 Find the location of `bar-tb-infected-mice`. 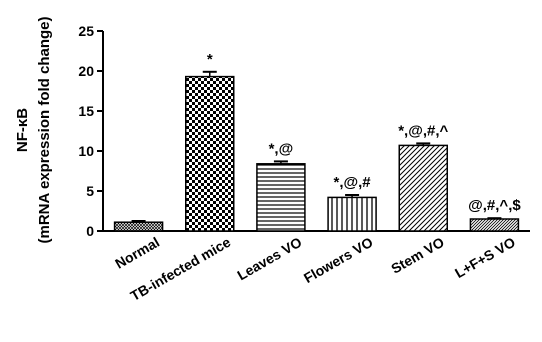

bar-tb-infected-mice is located at coordinates (210, 153).